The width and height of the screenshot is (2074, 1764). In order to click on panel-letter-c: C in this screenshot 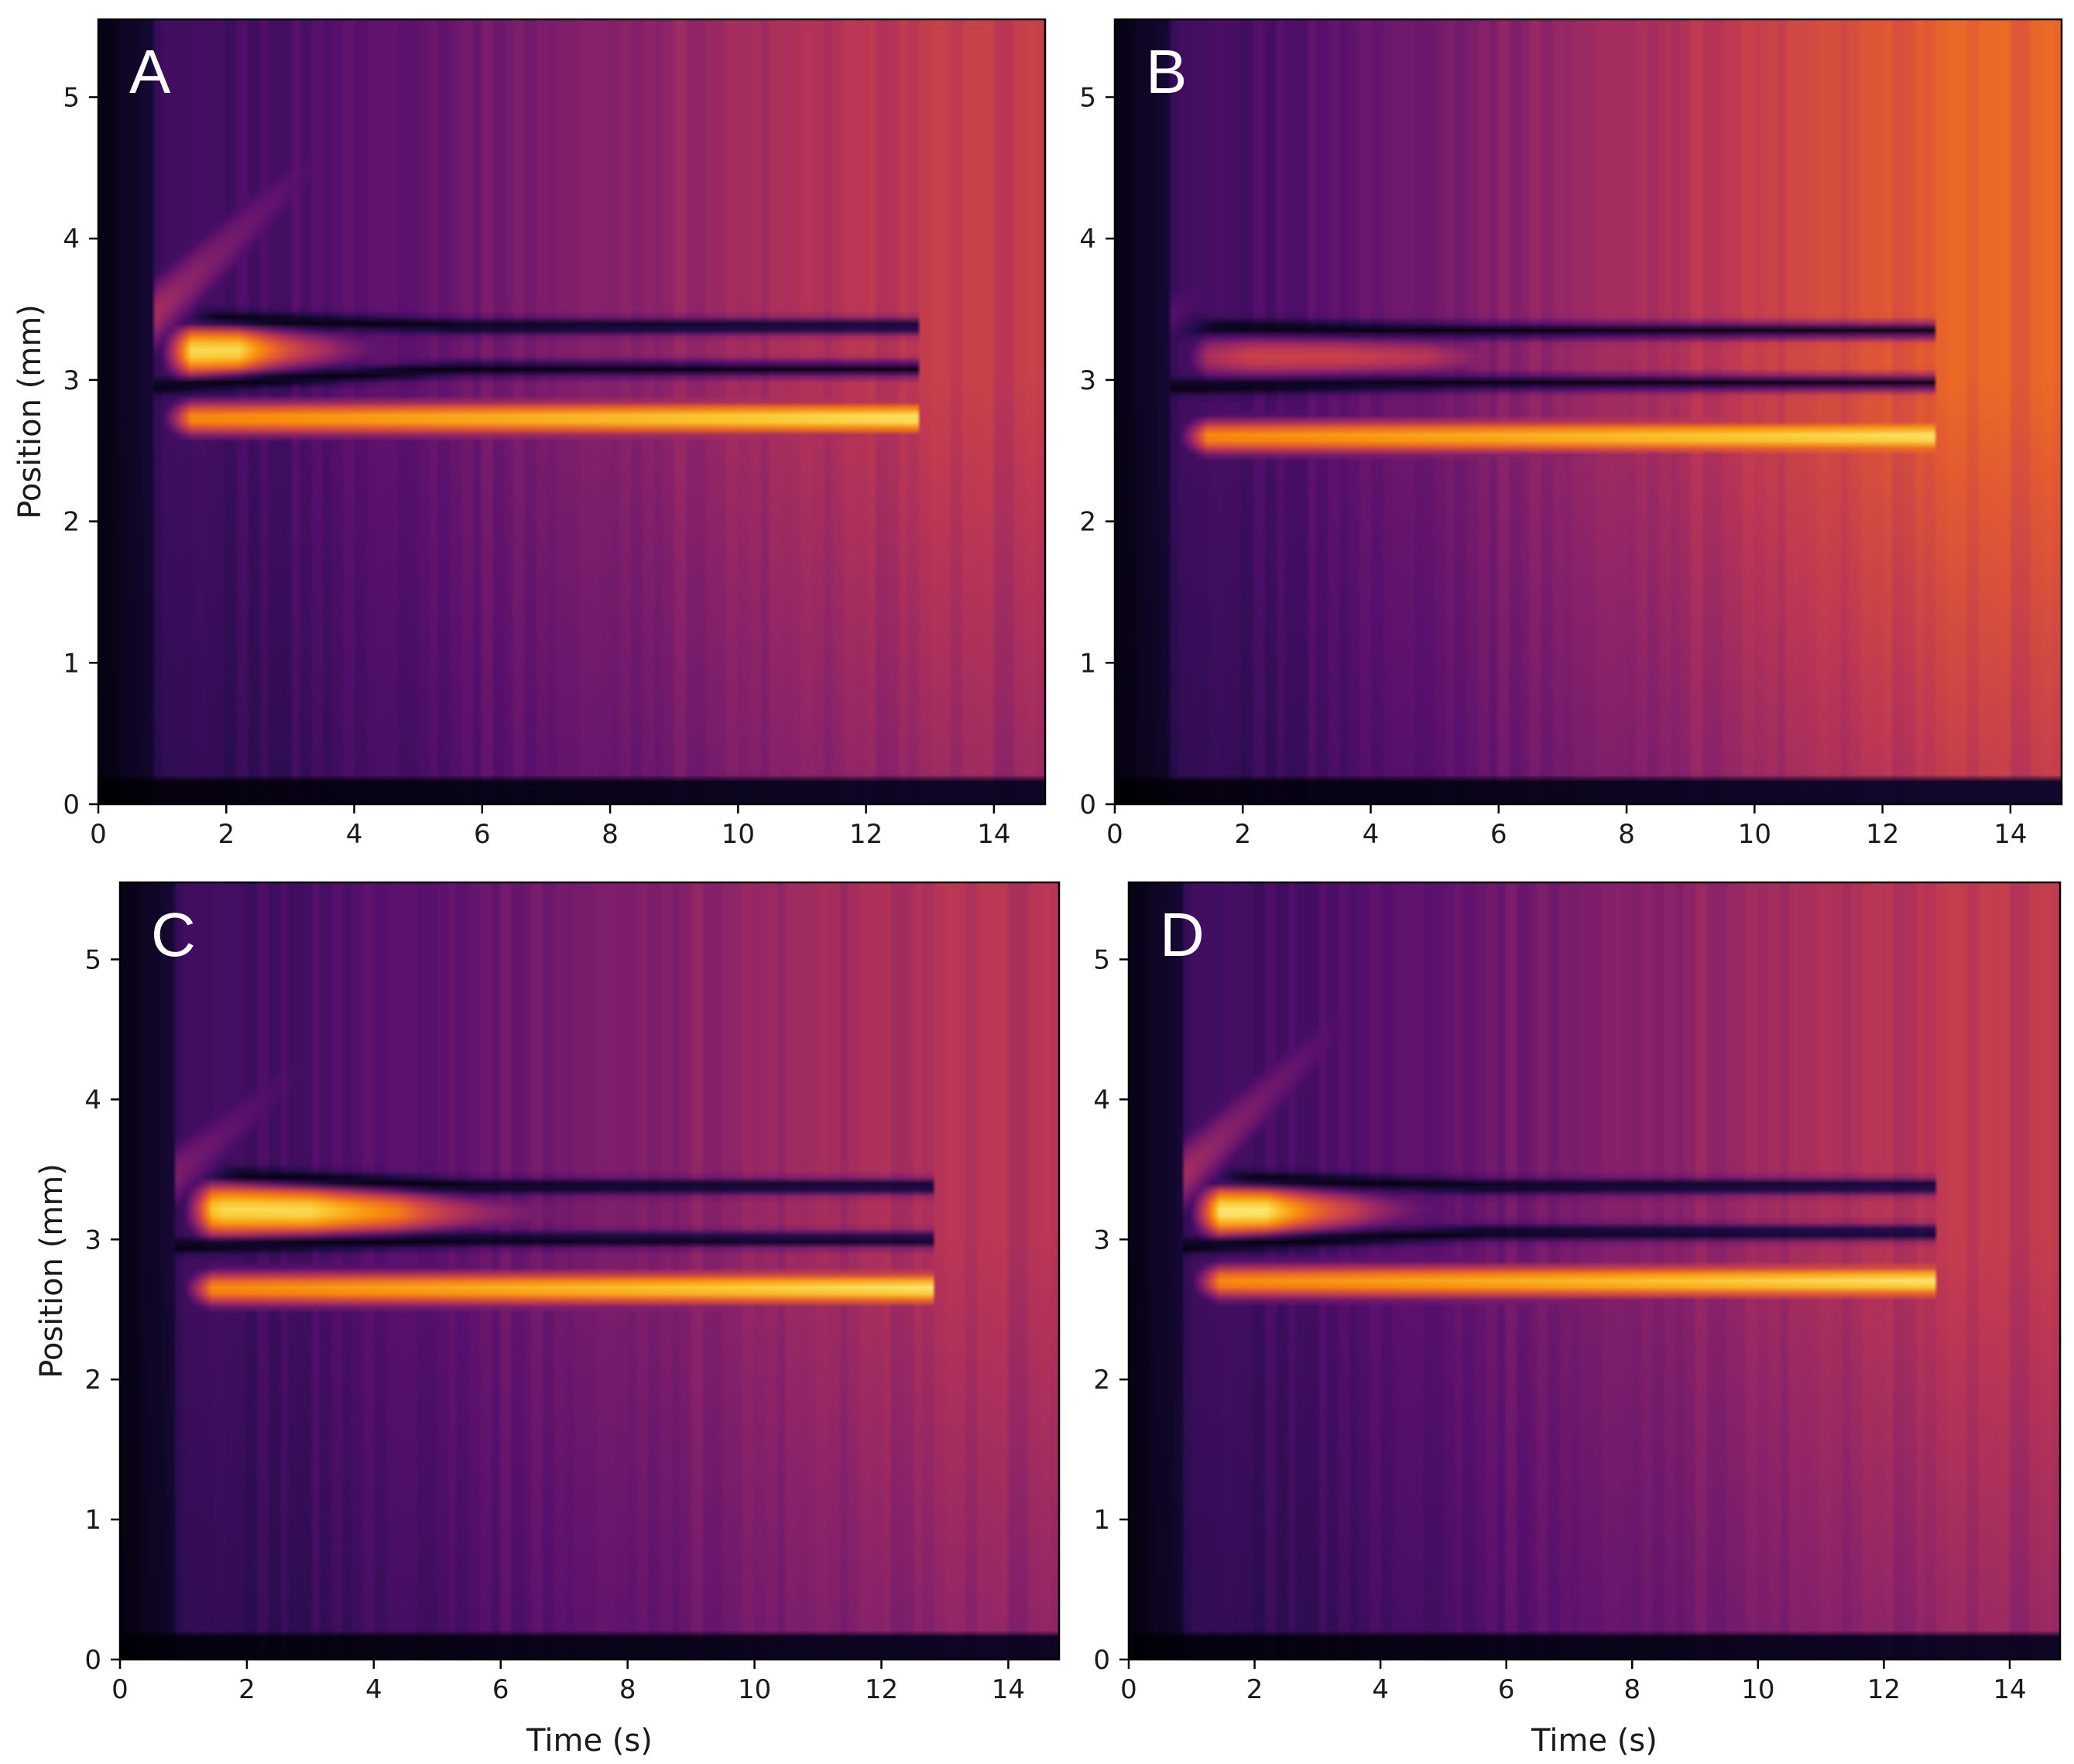, I will do `click(173, 934)`.